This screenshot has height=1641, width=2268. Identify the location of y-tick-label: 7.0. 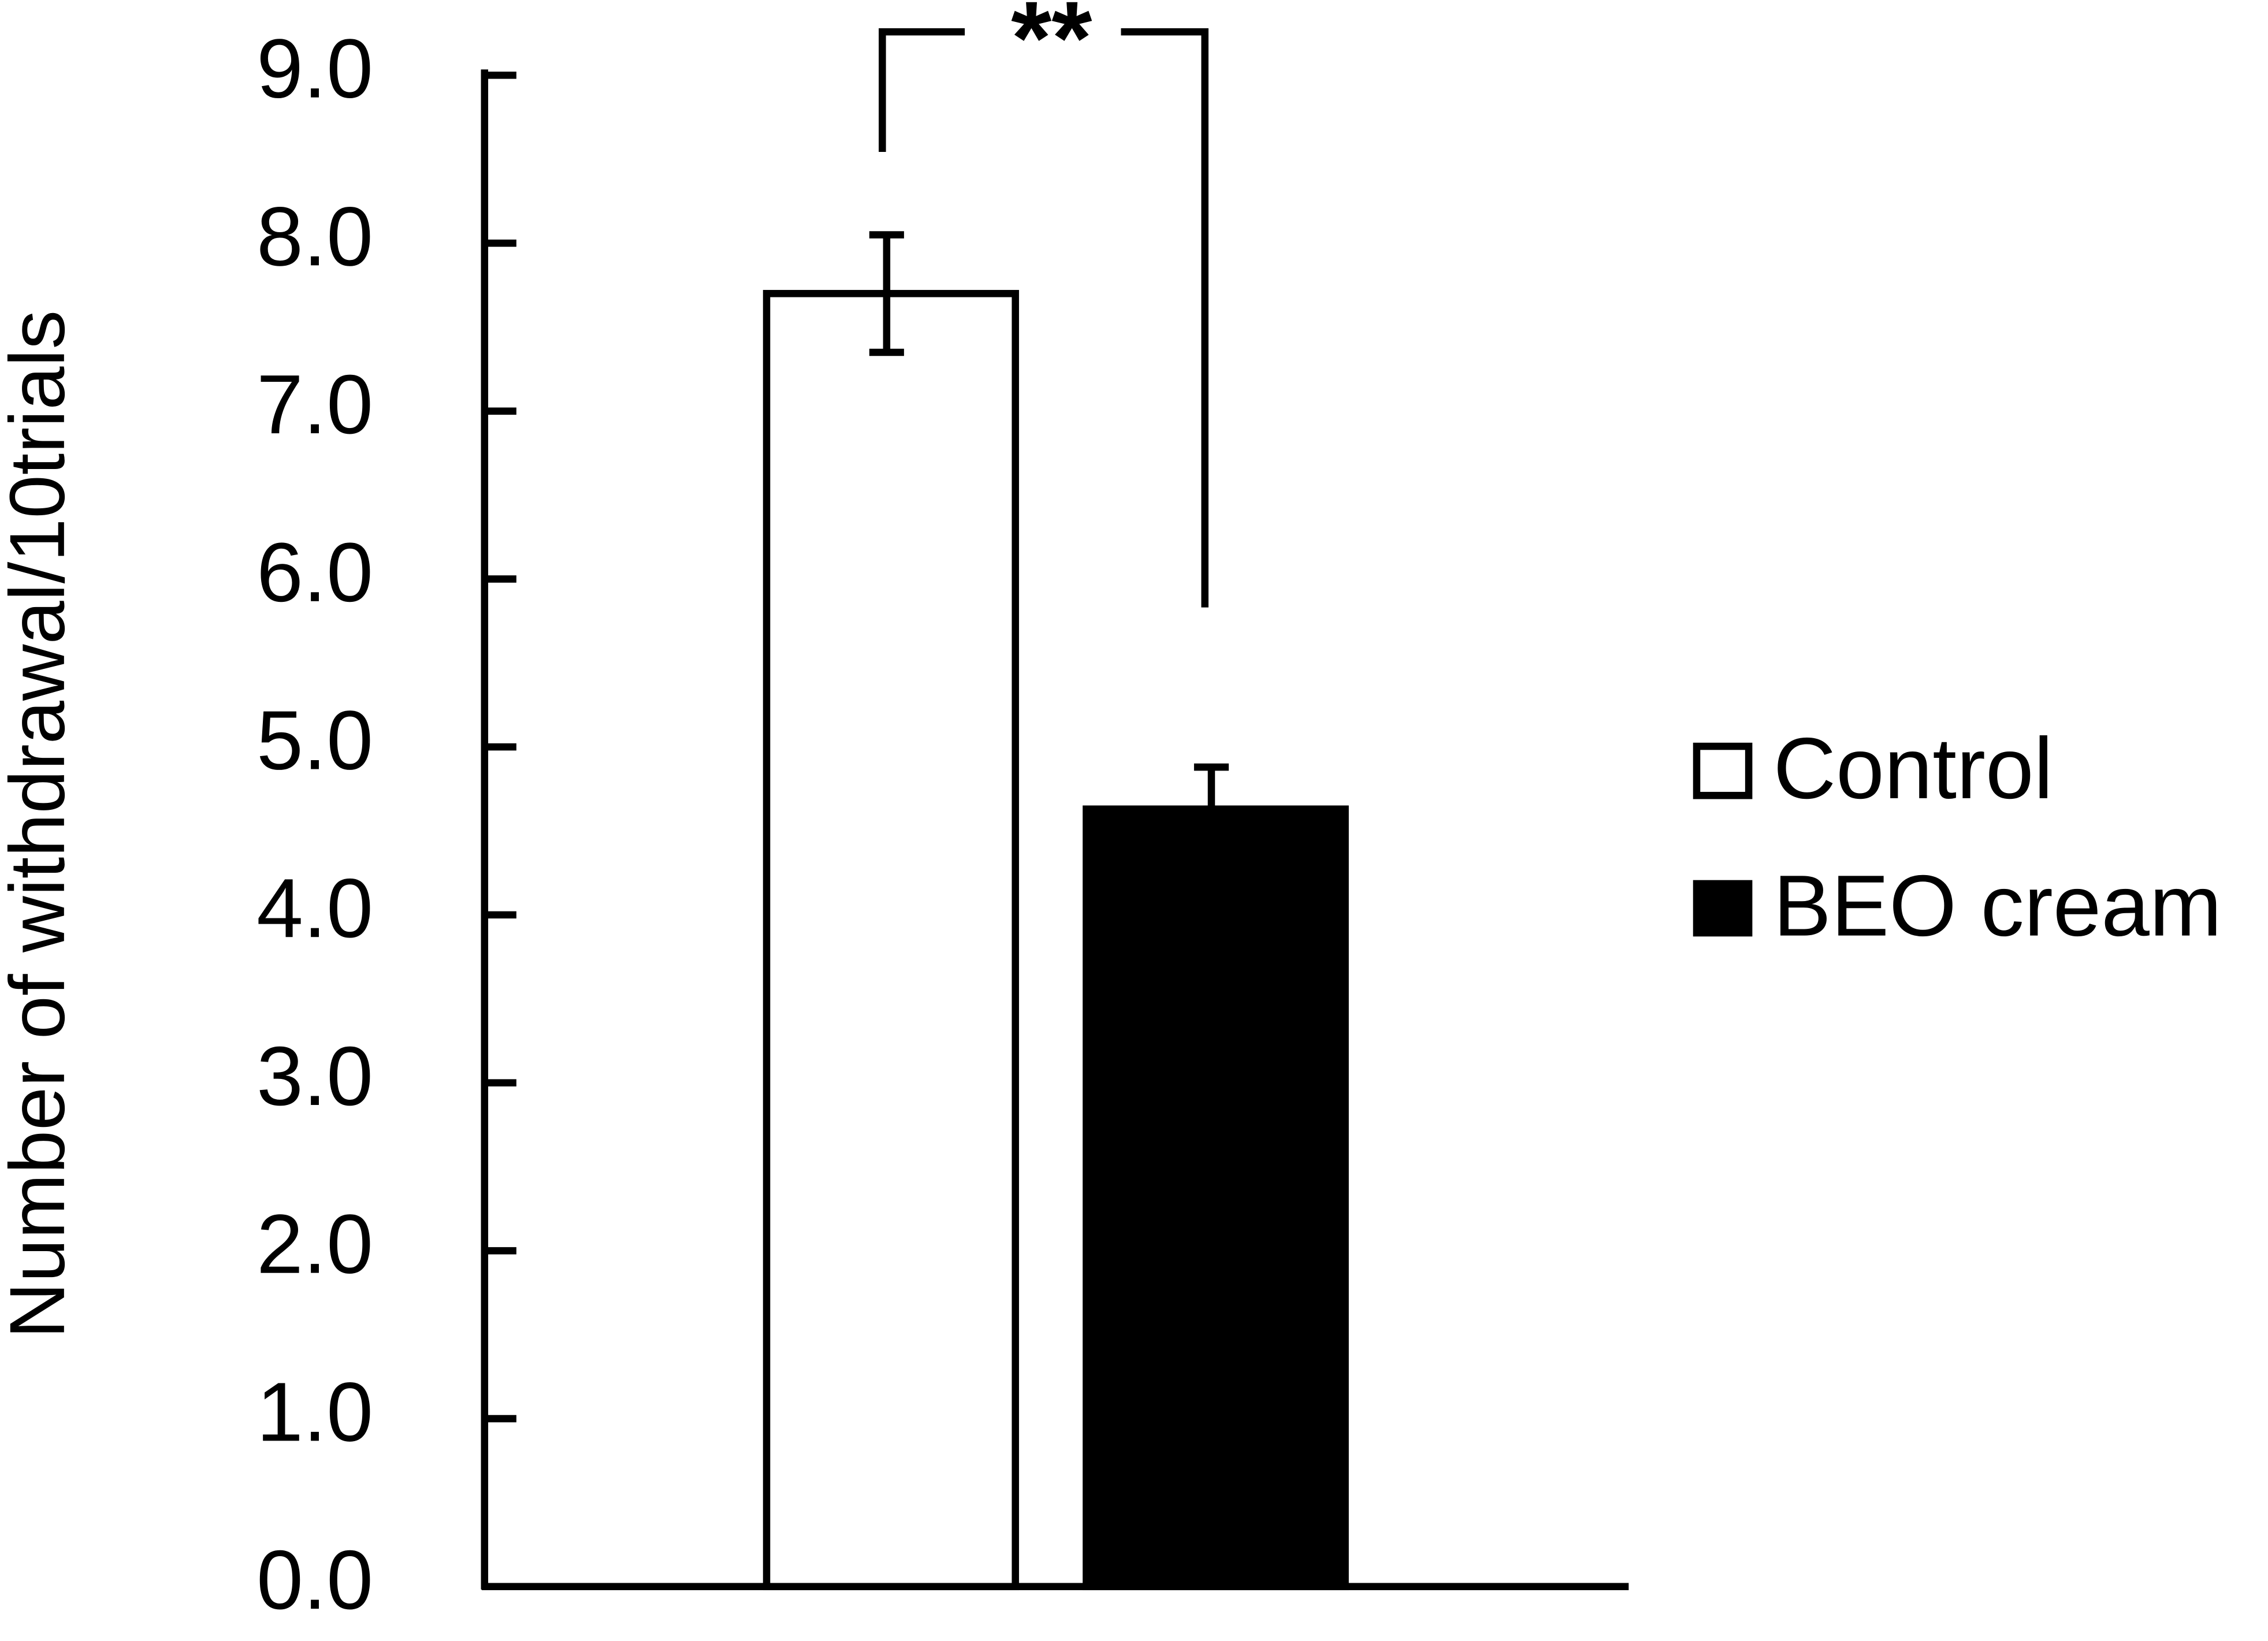
(314, 405).